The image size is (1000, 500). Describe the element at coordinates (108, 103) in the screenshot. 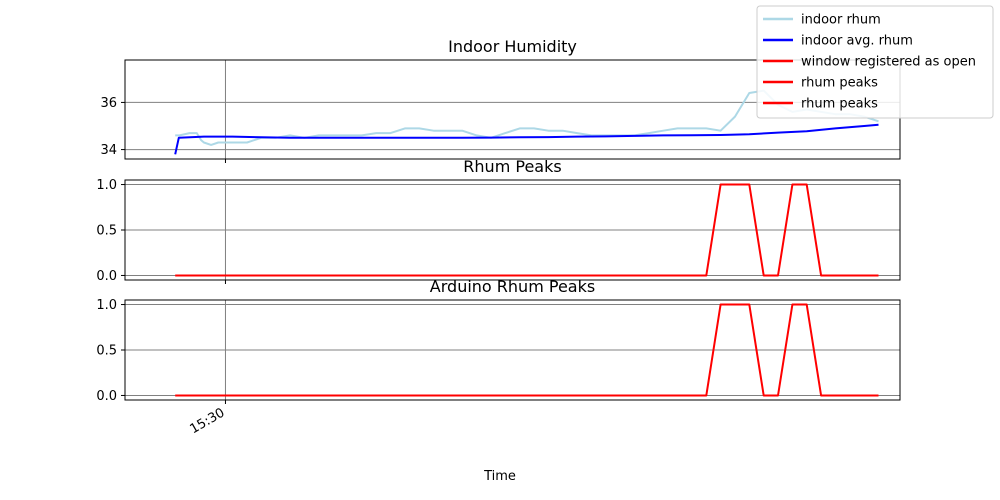

I see `y-tick-label: 36` at that location.